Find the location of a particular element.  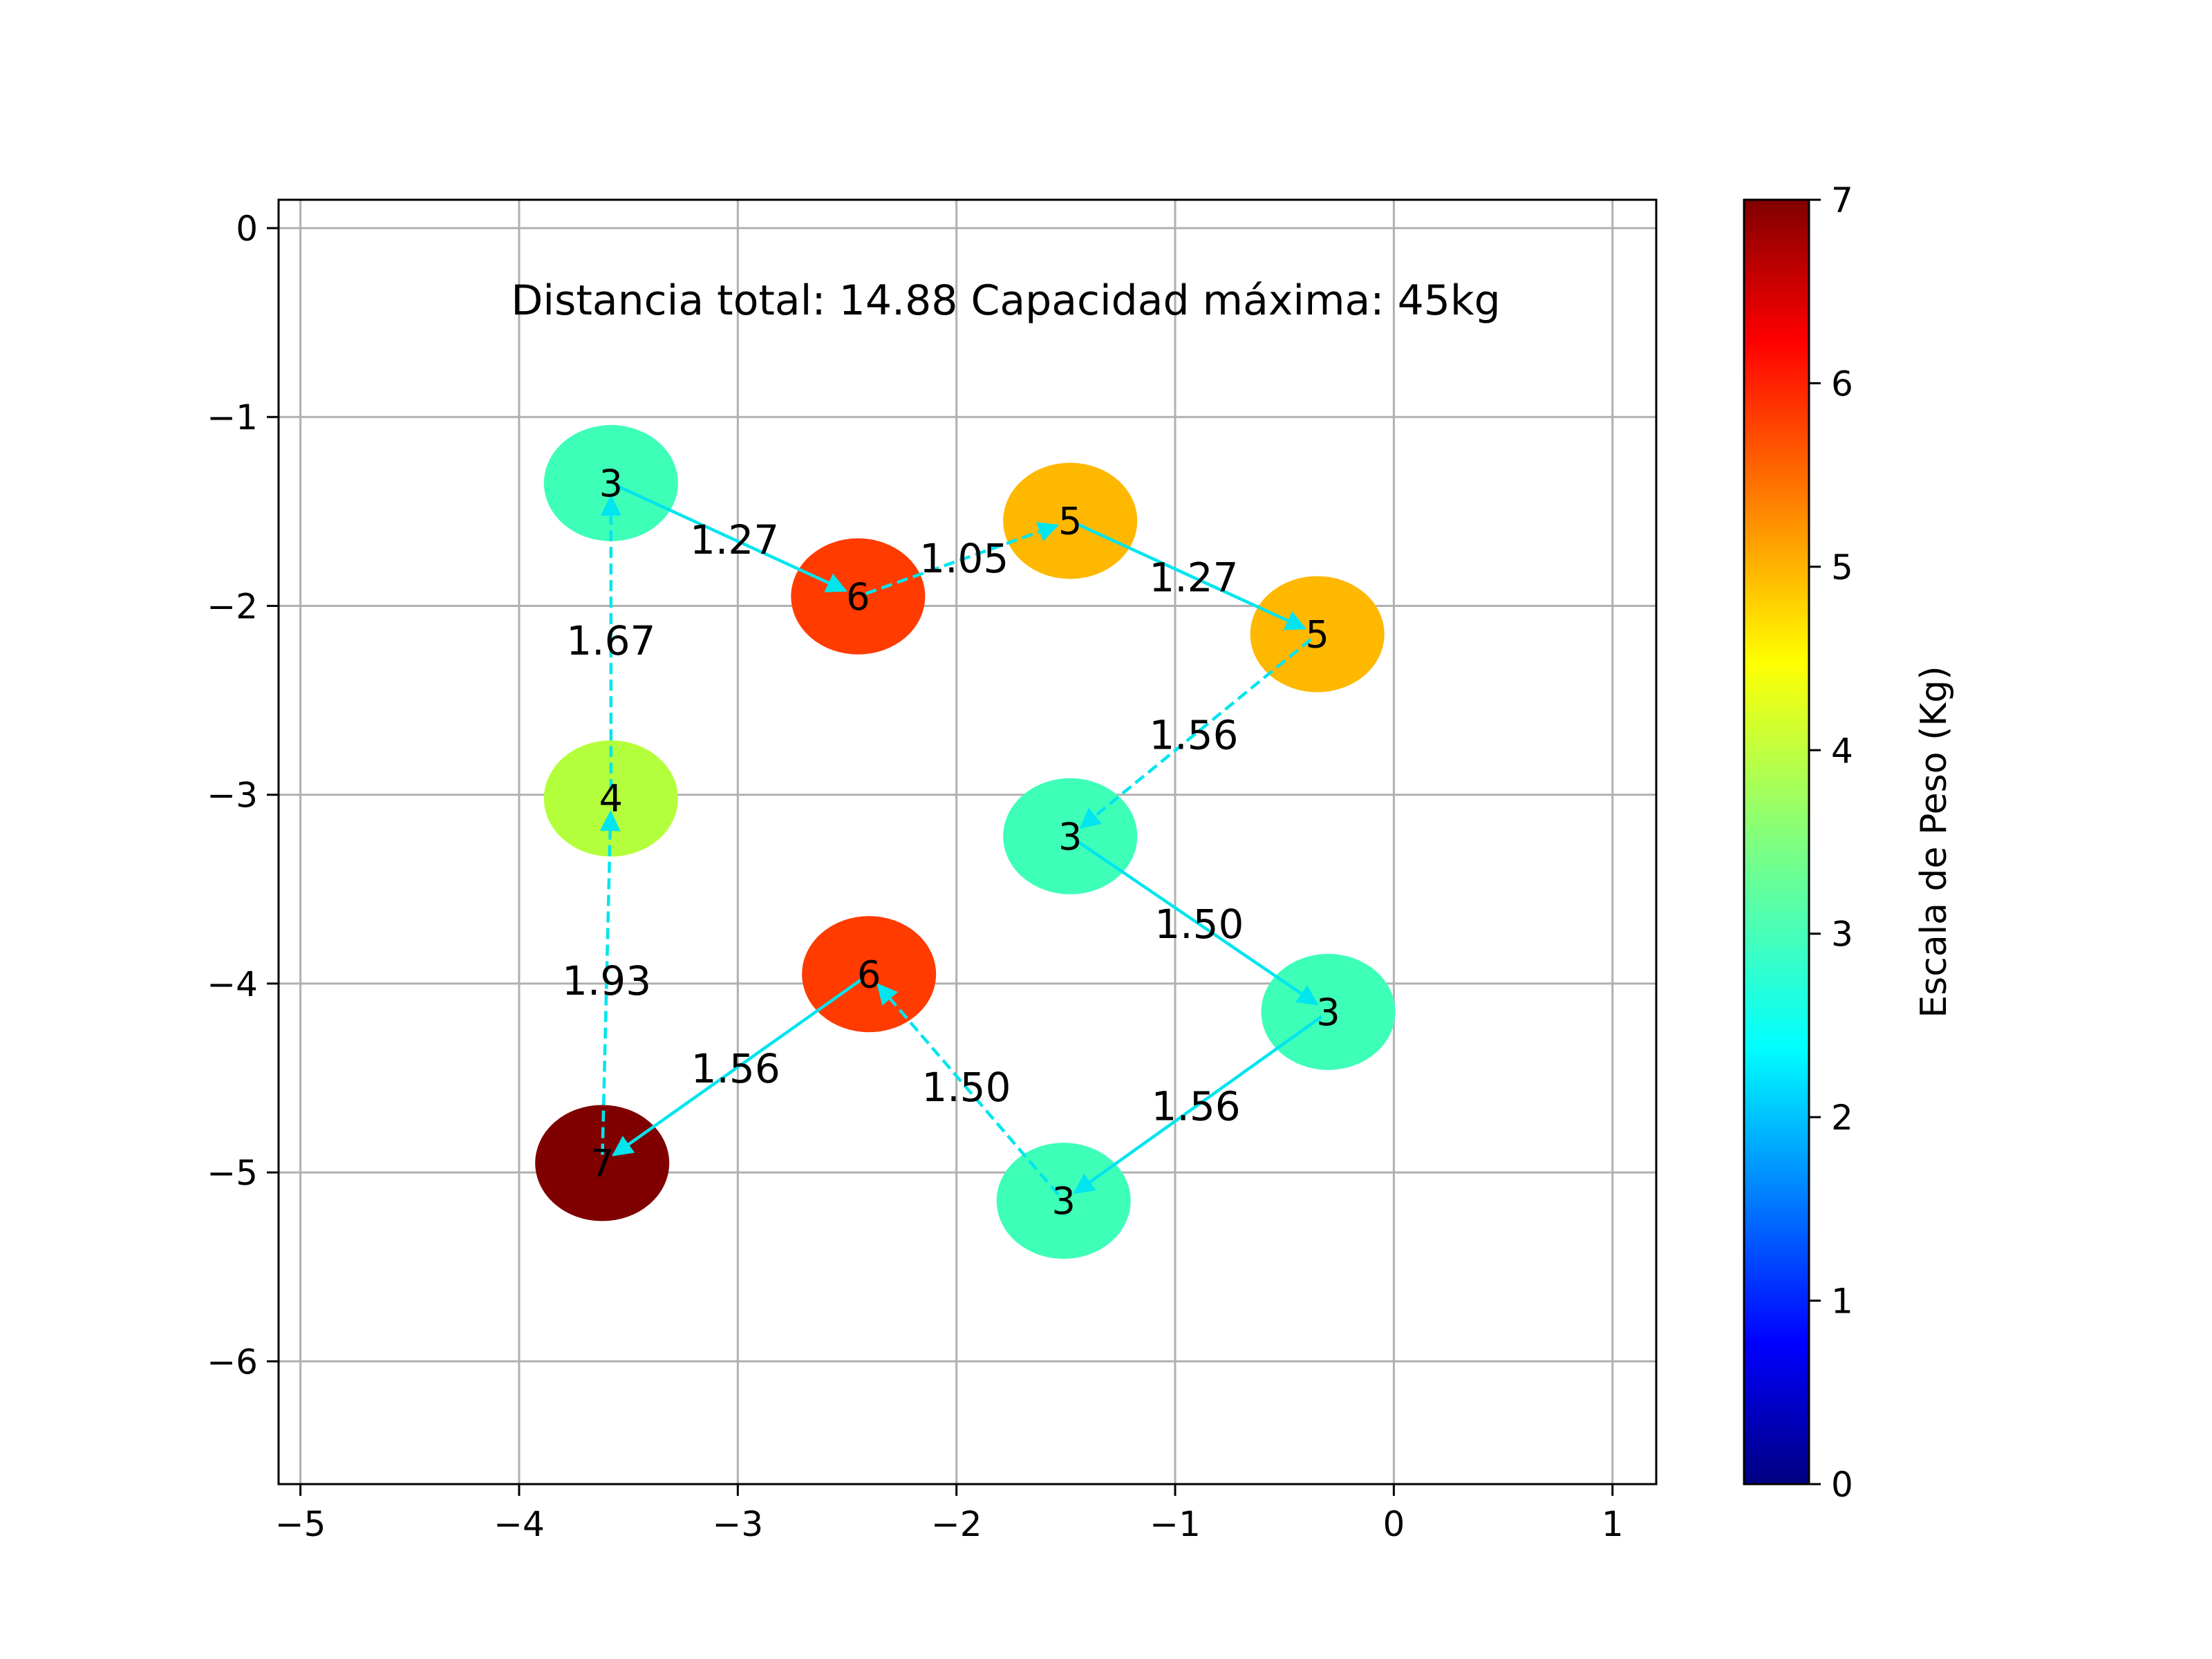

edge-label-8: 1.93 is located at coordinates (606, 981).